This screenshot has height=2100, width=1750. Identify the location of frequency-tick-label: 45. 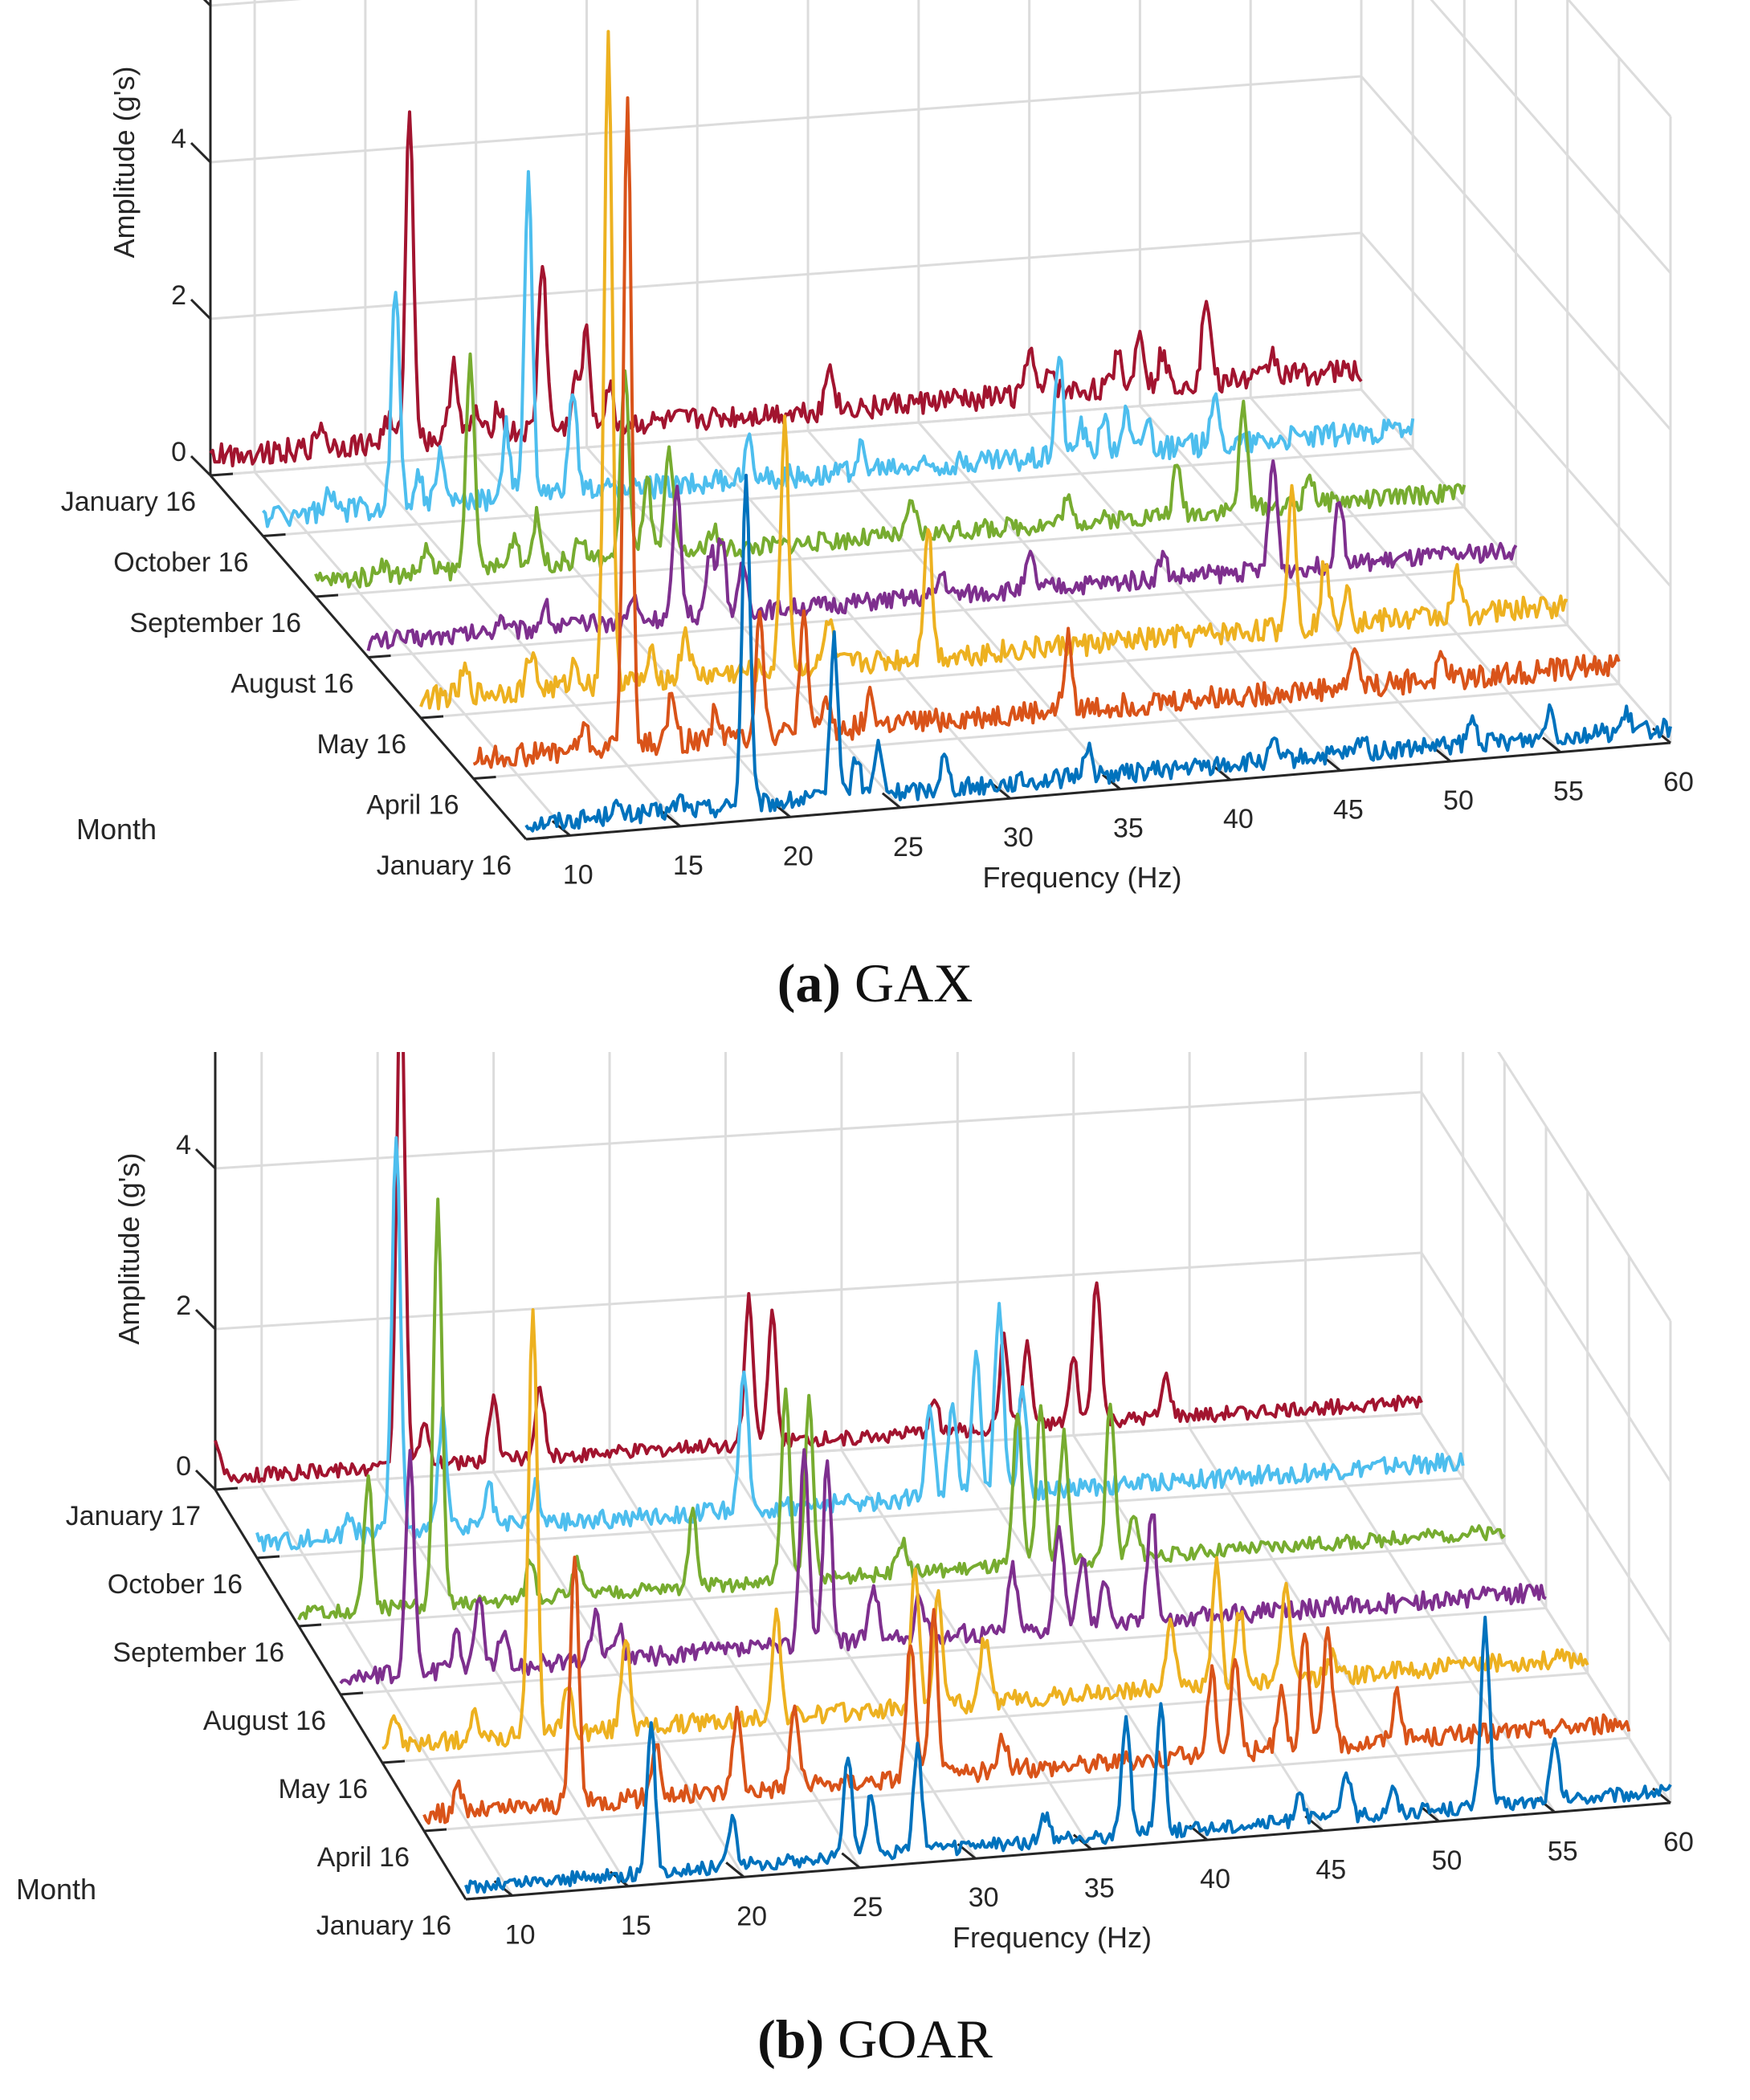
(1348, 810).